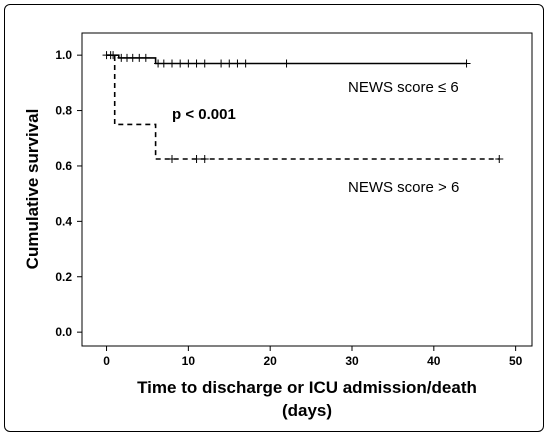 This screenshot has height=438, width=550. I want to click on y-tick-label: 0.6, so click(63, 166).